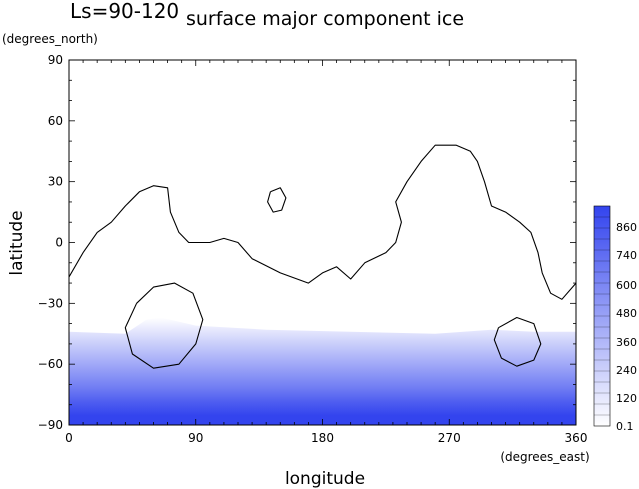 The width and height of the screenshot is (639, 489). Describe the element at coordinates (195, 438) in the screenshot. I see `x-tick-label: 90` at that location.